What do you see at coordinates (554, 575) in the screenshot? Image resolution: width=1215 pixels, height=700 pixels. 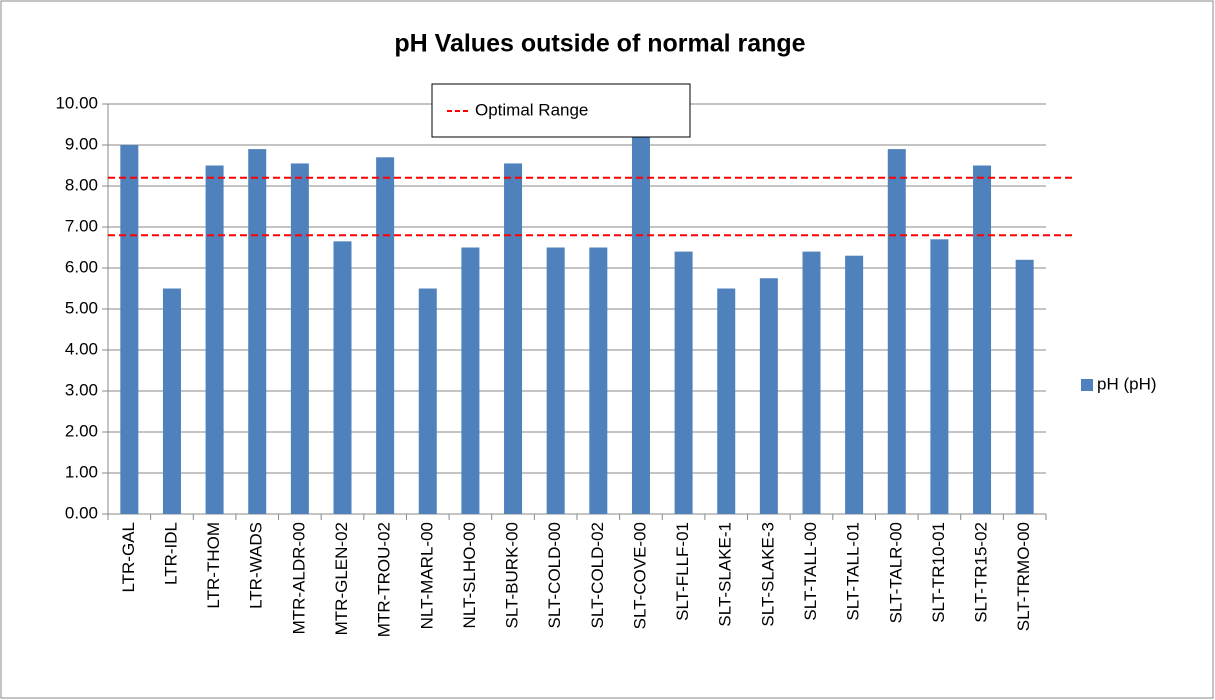 I see `x-tick-label: SLT-COLD-00` at bounding box center [554, 575].